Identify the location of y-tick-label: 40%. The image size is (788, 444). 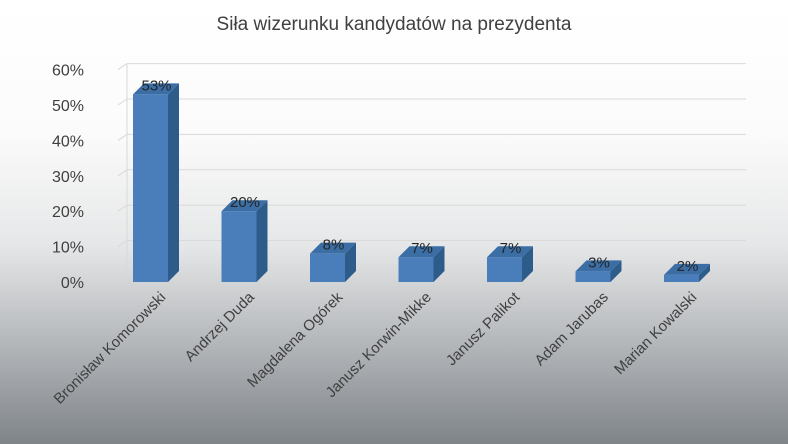
(68, 141).